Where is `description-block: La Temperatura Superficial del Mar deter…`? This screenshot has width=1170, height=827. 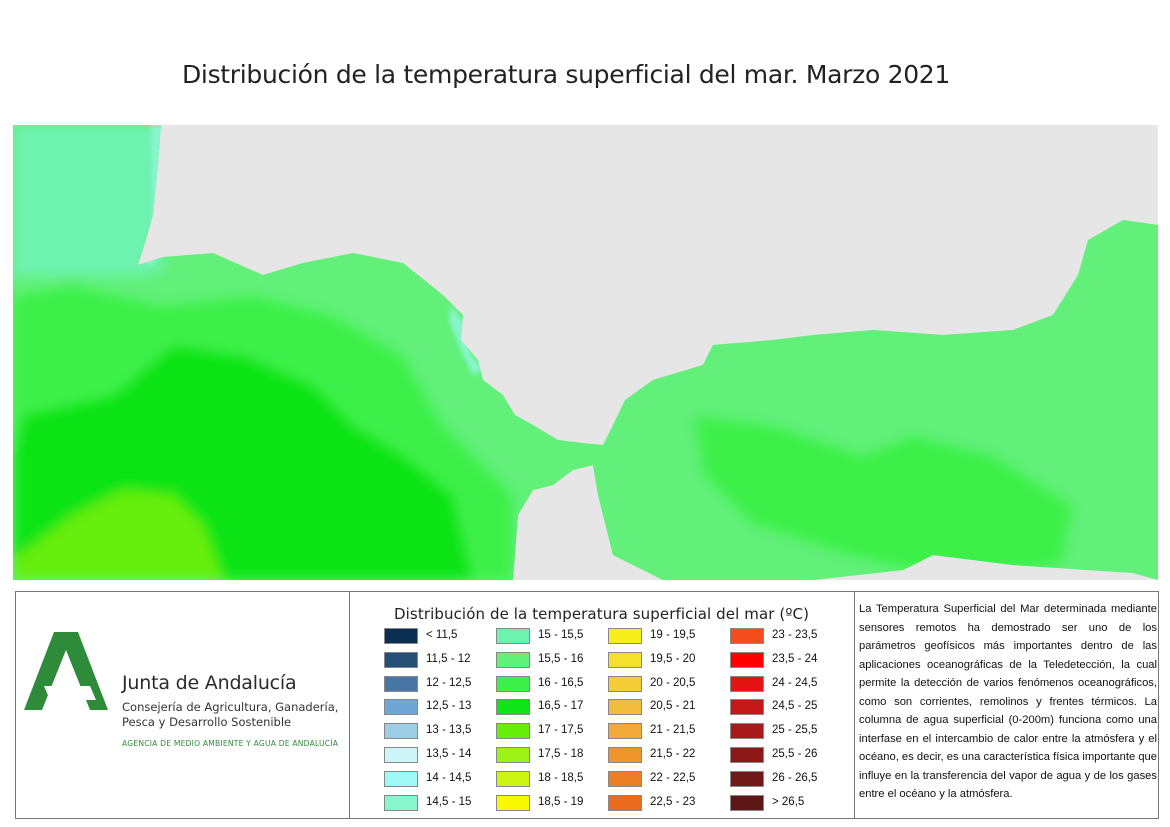 description-block: La Temperatura Superficial del Mar deter… is located at coordinates (1007, 705).